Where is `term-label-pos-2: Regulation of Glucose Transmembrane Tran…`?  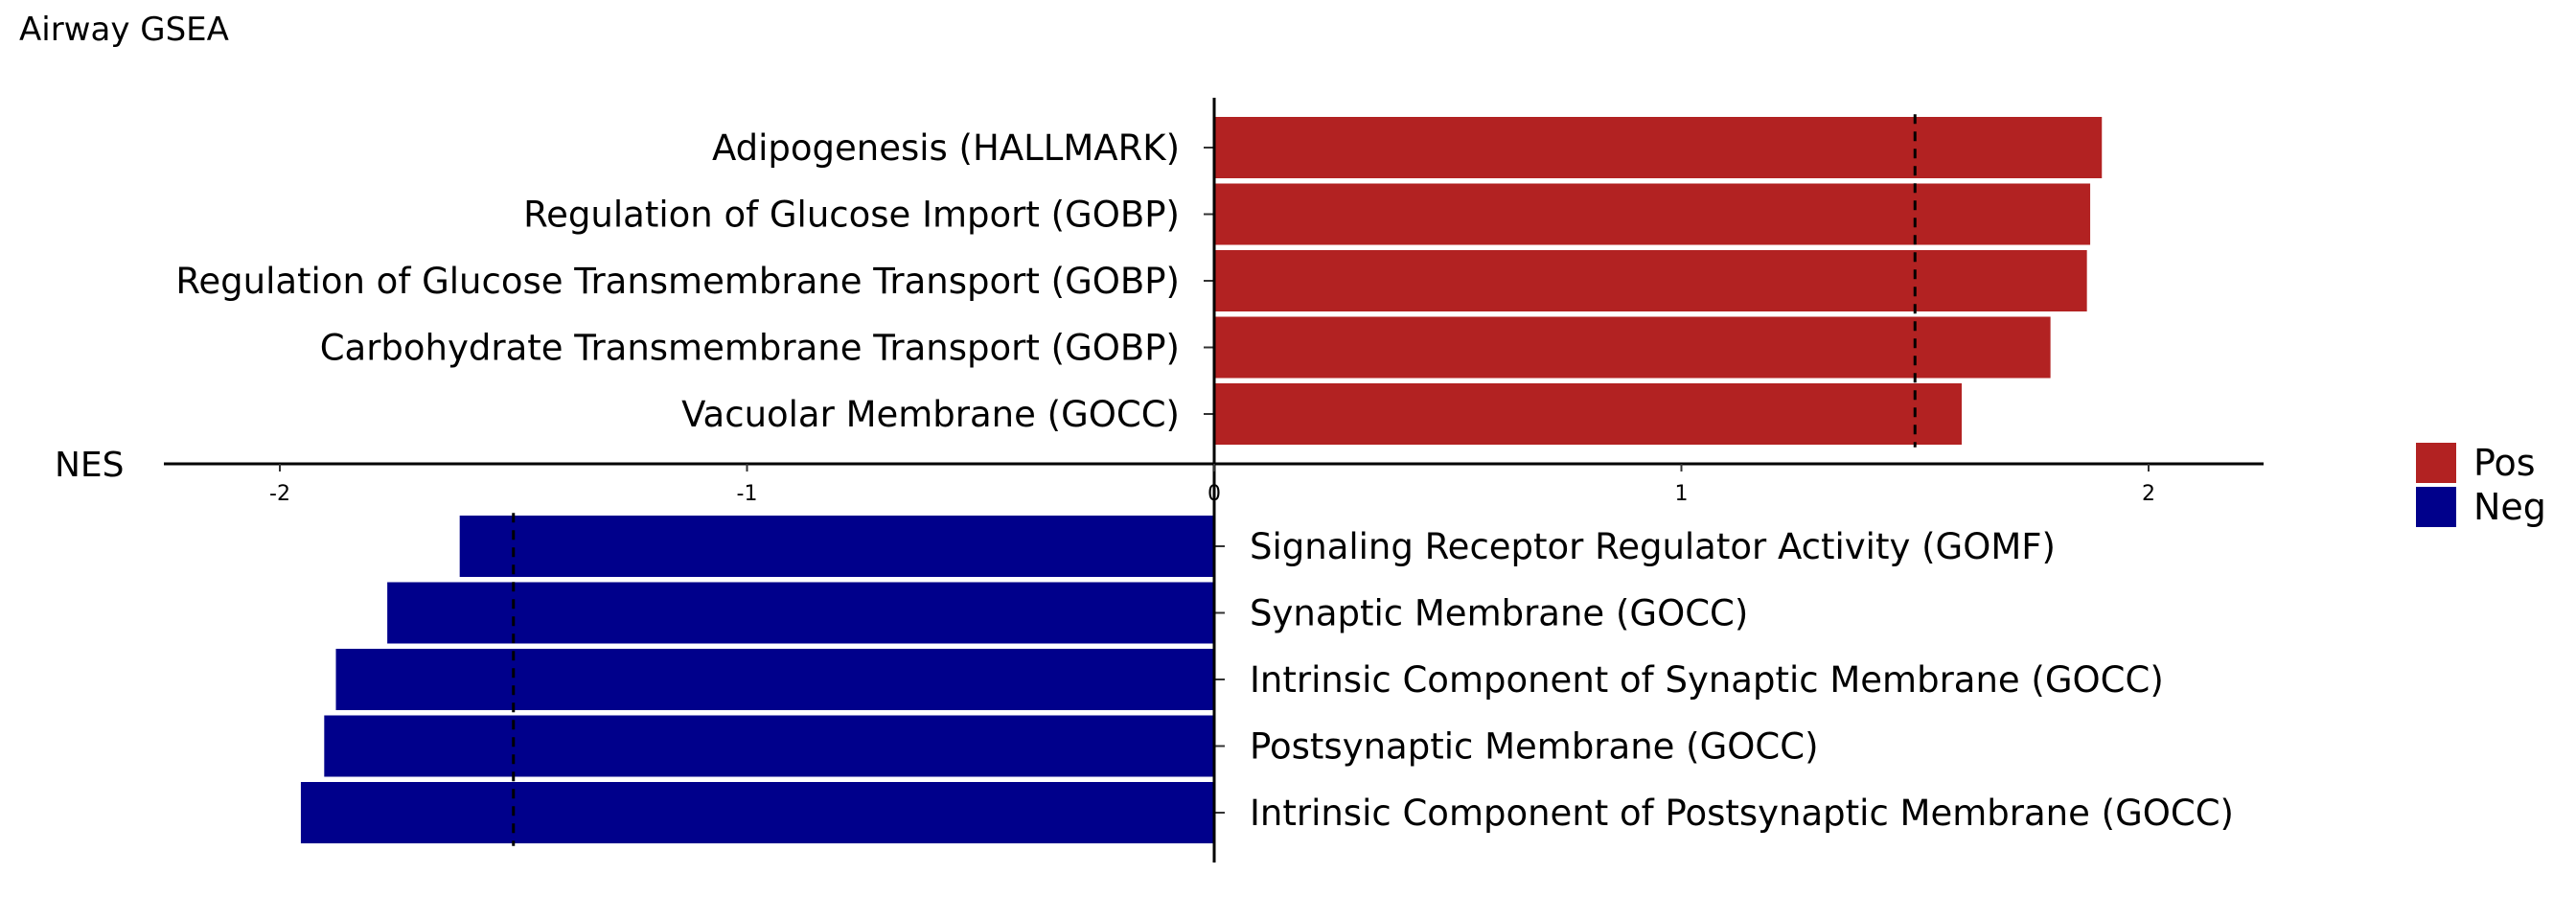
term-label-pos-2: Regulation of Glucose Transmembrane Tran… is located at coordinates (677, 281).